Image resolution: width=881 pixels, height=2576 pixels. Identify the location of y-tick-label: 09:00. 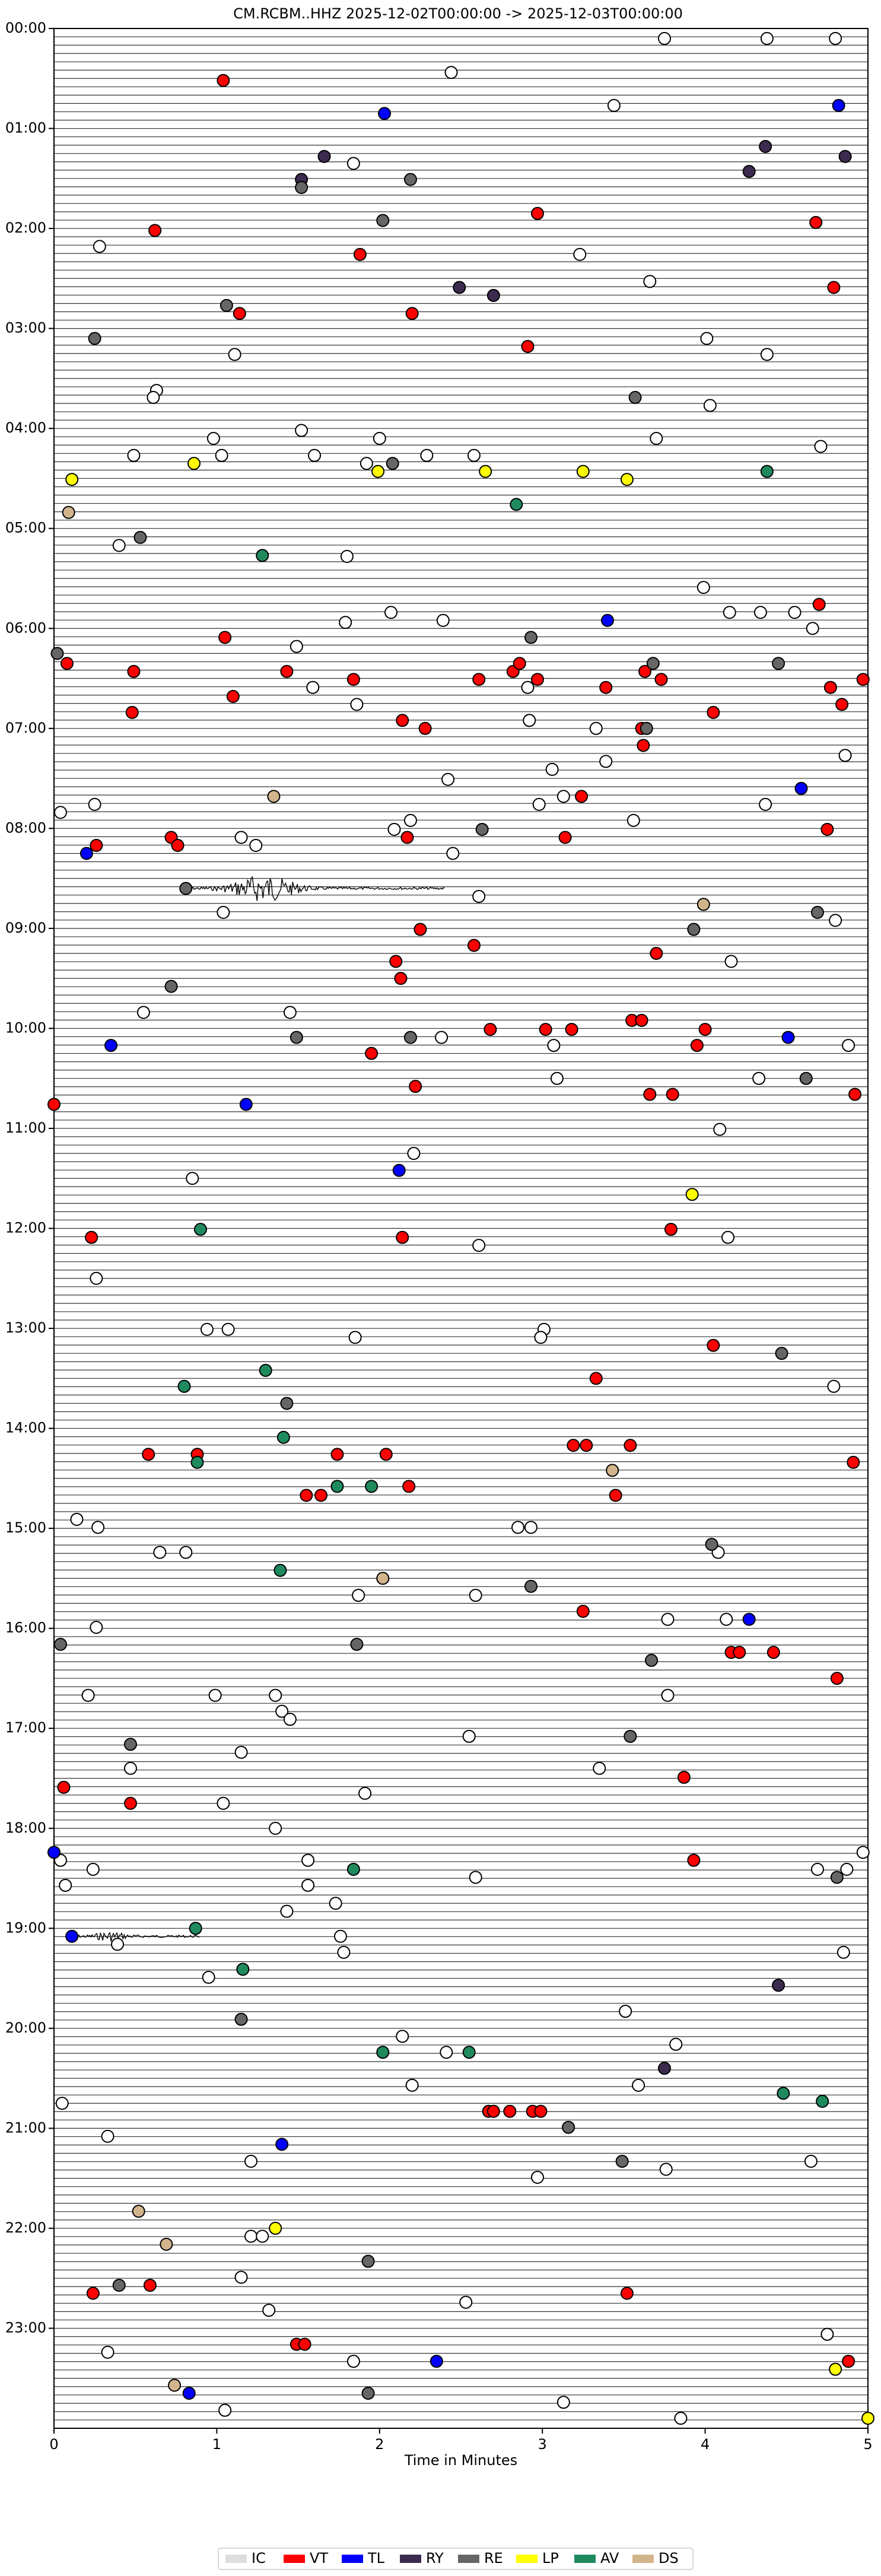
(26, 928).